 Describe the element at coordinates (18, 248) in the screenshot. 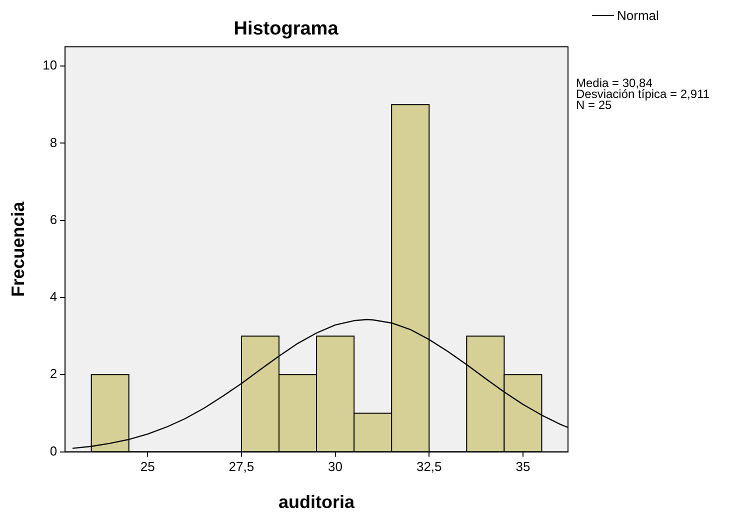

I see `y-axis-title: Frecuencia` at that location.